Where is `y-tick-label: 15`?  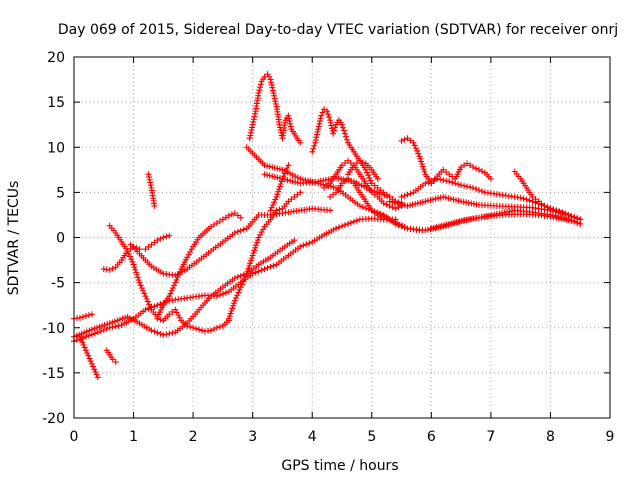
y-tick-label: 15 is located at coordinates (56, 103).